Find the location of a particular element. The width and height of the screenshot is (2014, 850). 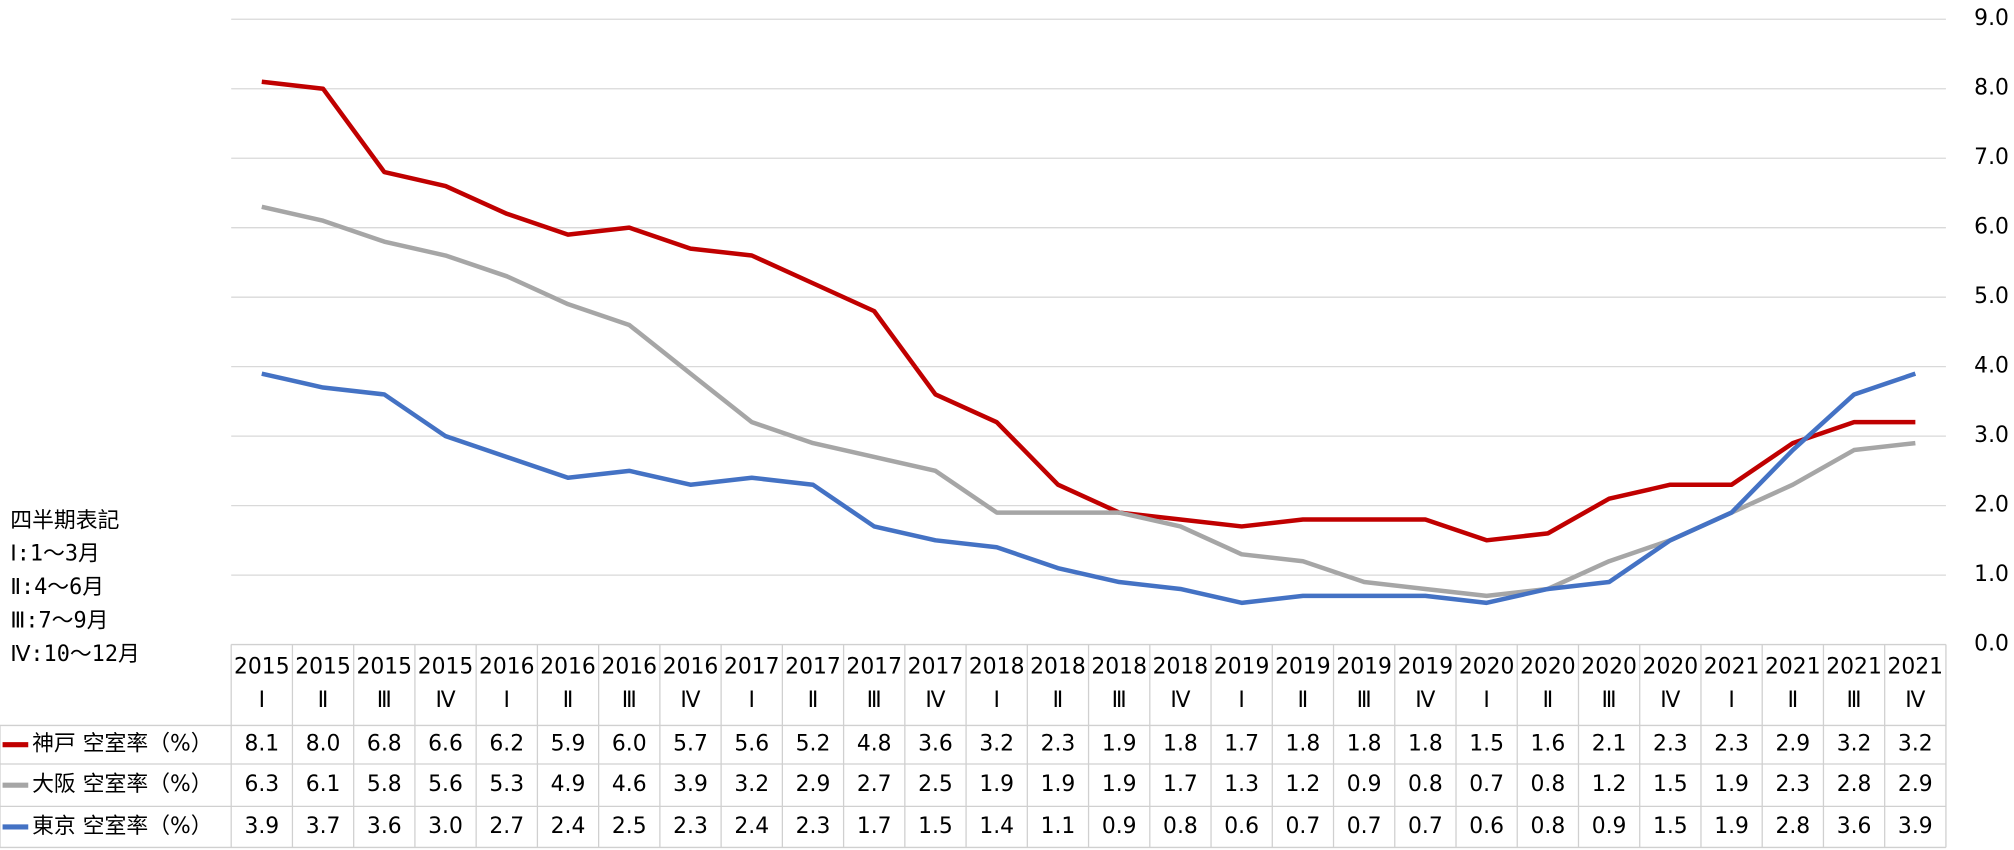

annotation: 四半期表記 is located at coordinates (64, 520).